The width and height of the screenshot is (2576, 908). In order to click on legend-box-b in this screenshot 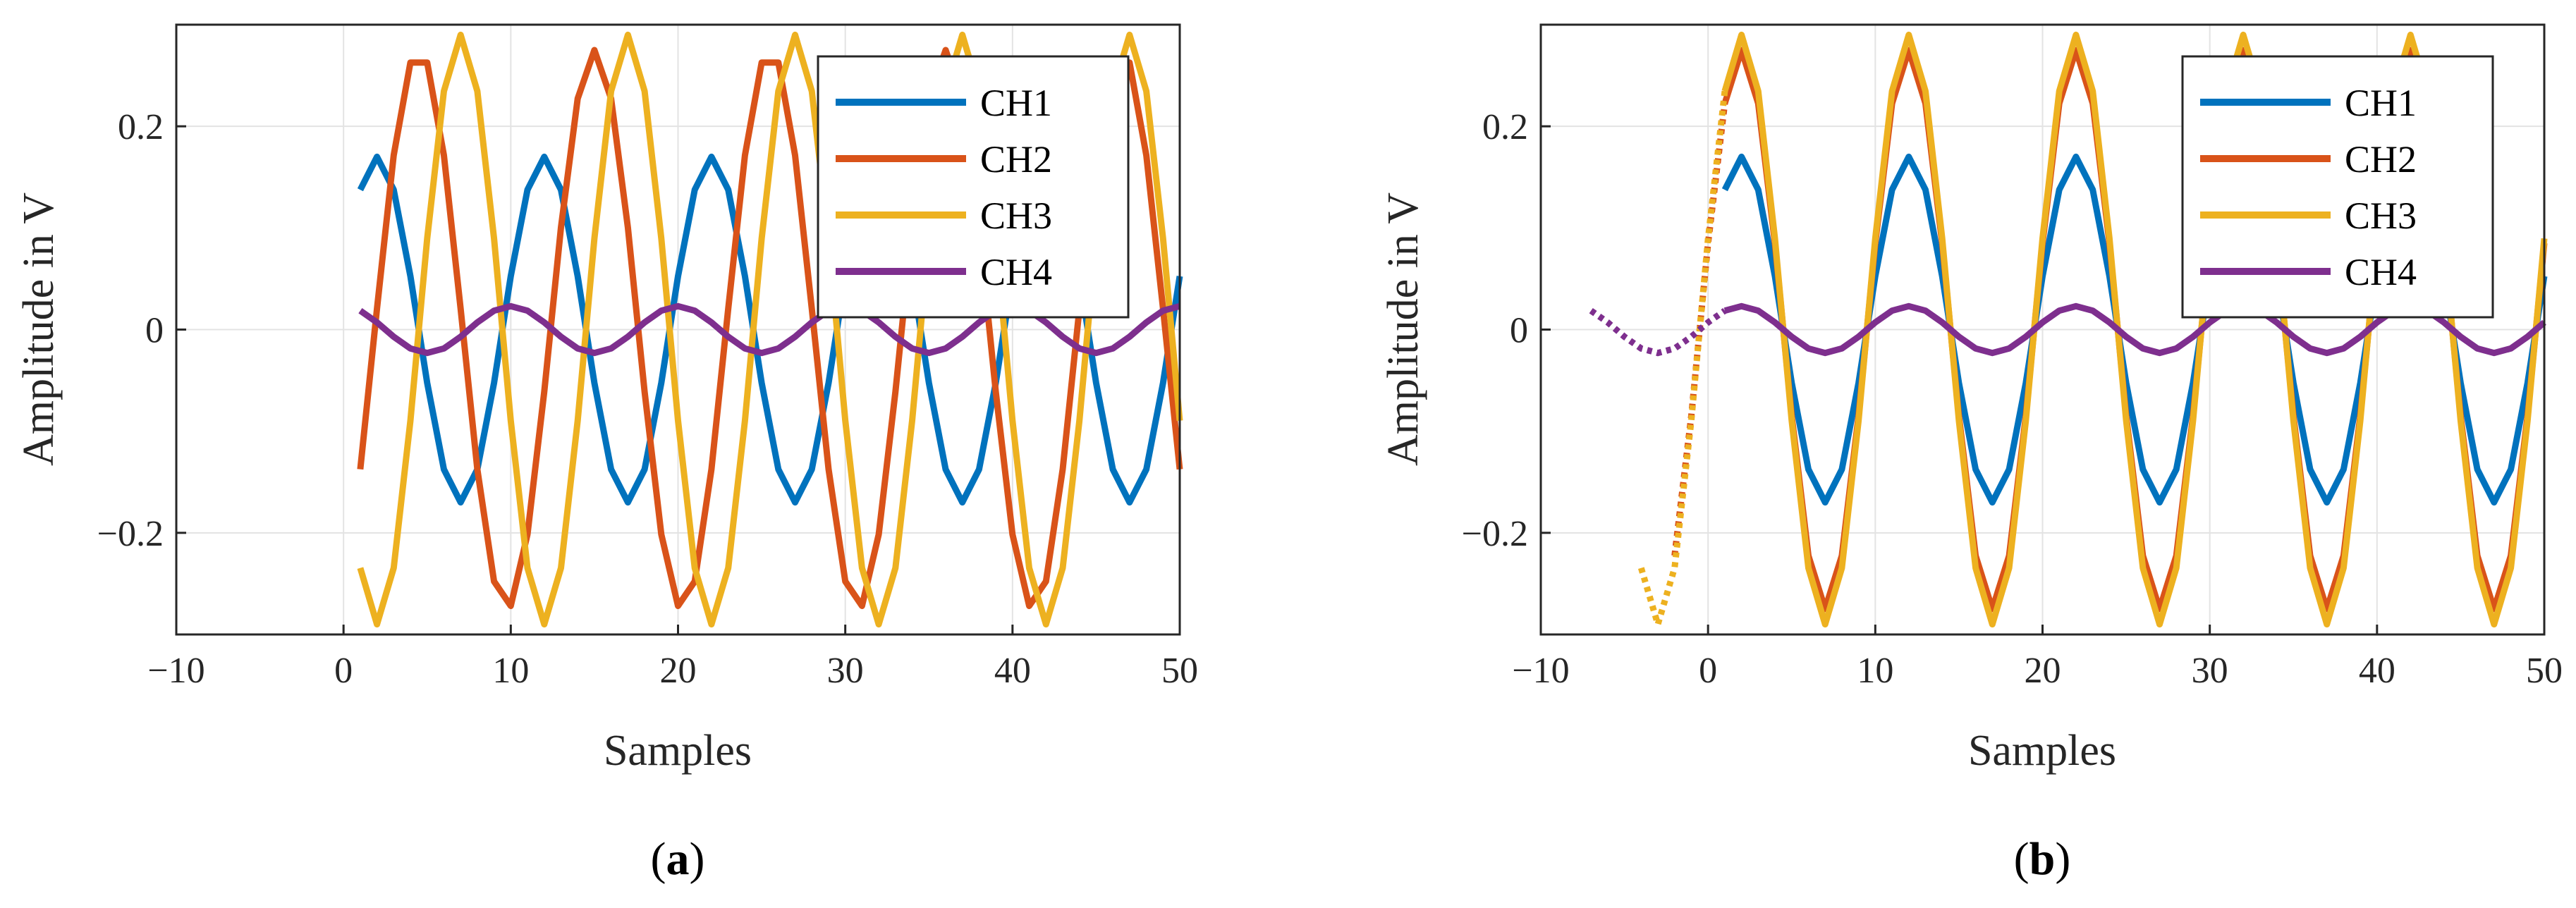, I will do `click(2338, 187)`.